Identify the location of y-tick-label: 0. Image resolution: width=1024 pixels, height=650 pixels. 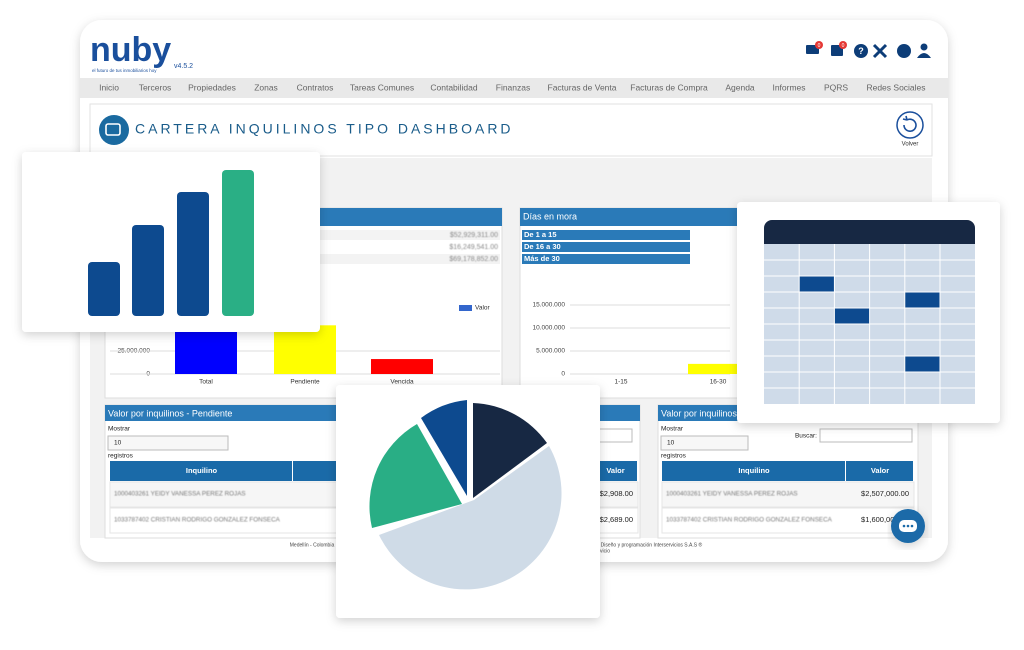
(563, 374).